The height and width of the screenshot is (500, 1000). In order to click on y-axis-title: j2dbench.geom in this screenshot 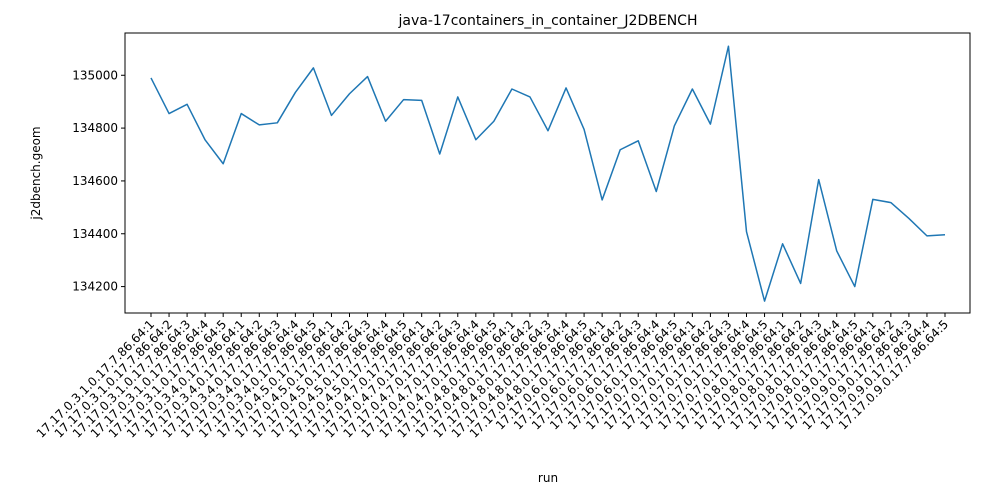, I will do `click(36, 173)`.